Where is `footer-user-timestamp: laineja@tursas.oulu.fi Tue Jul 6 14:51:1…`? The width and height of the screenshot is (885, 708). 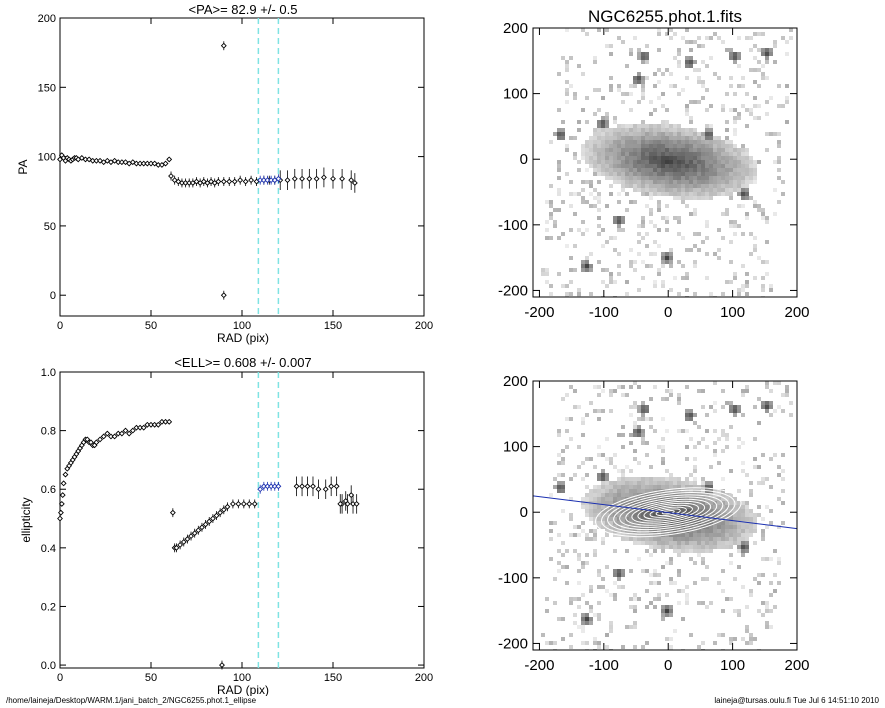
footer-user-timestamp: laineja@tursas.oulu.fi Tue Jul 6 14:51:1… is located at coordinates (796, 700).